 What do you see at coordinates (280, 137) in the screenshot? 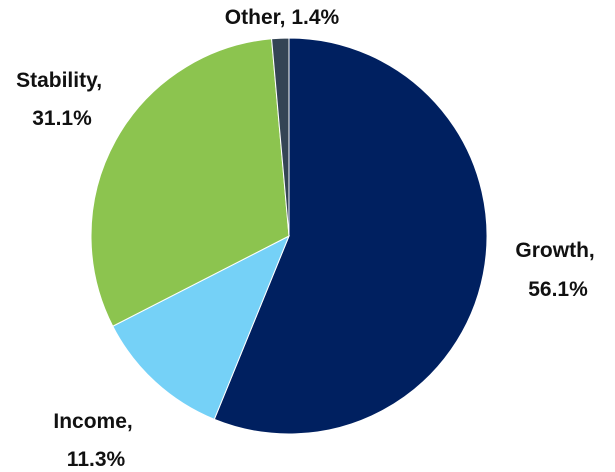
I see `slice-other` at bounding box center [280, 137].